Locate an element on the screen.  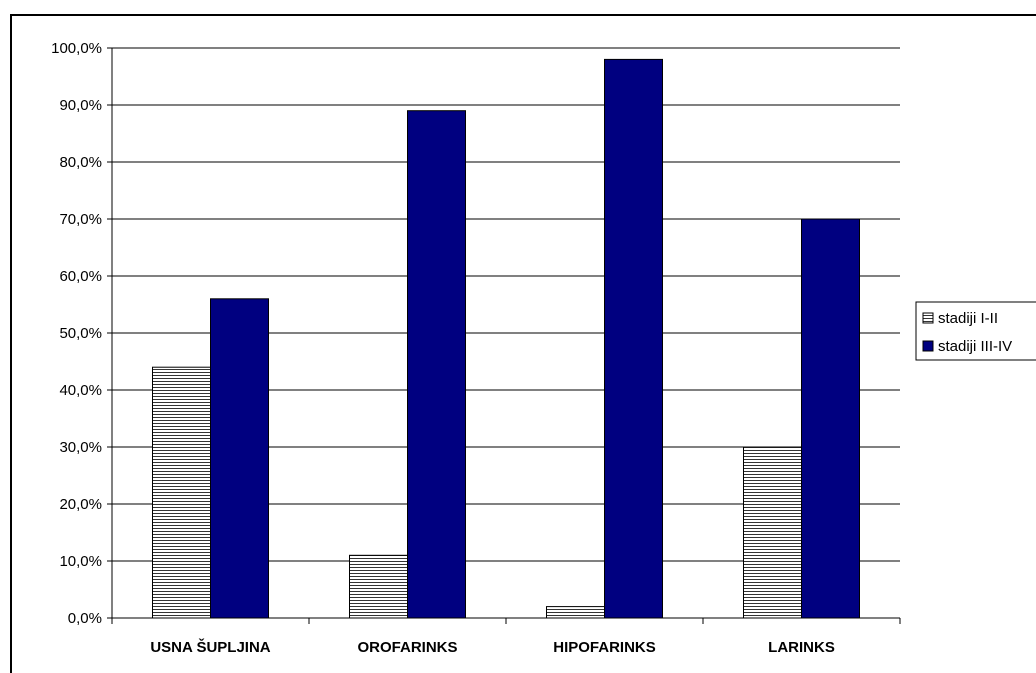
x-category-label: USNA ŠUPLJINA is located at coordinates (210, 647).